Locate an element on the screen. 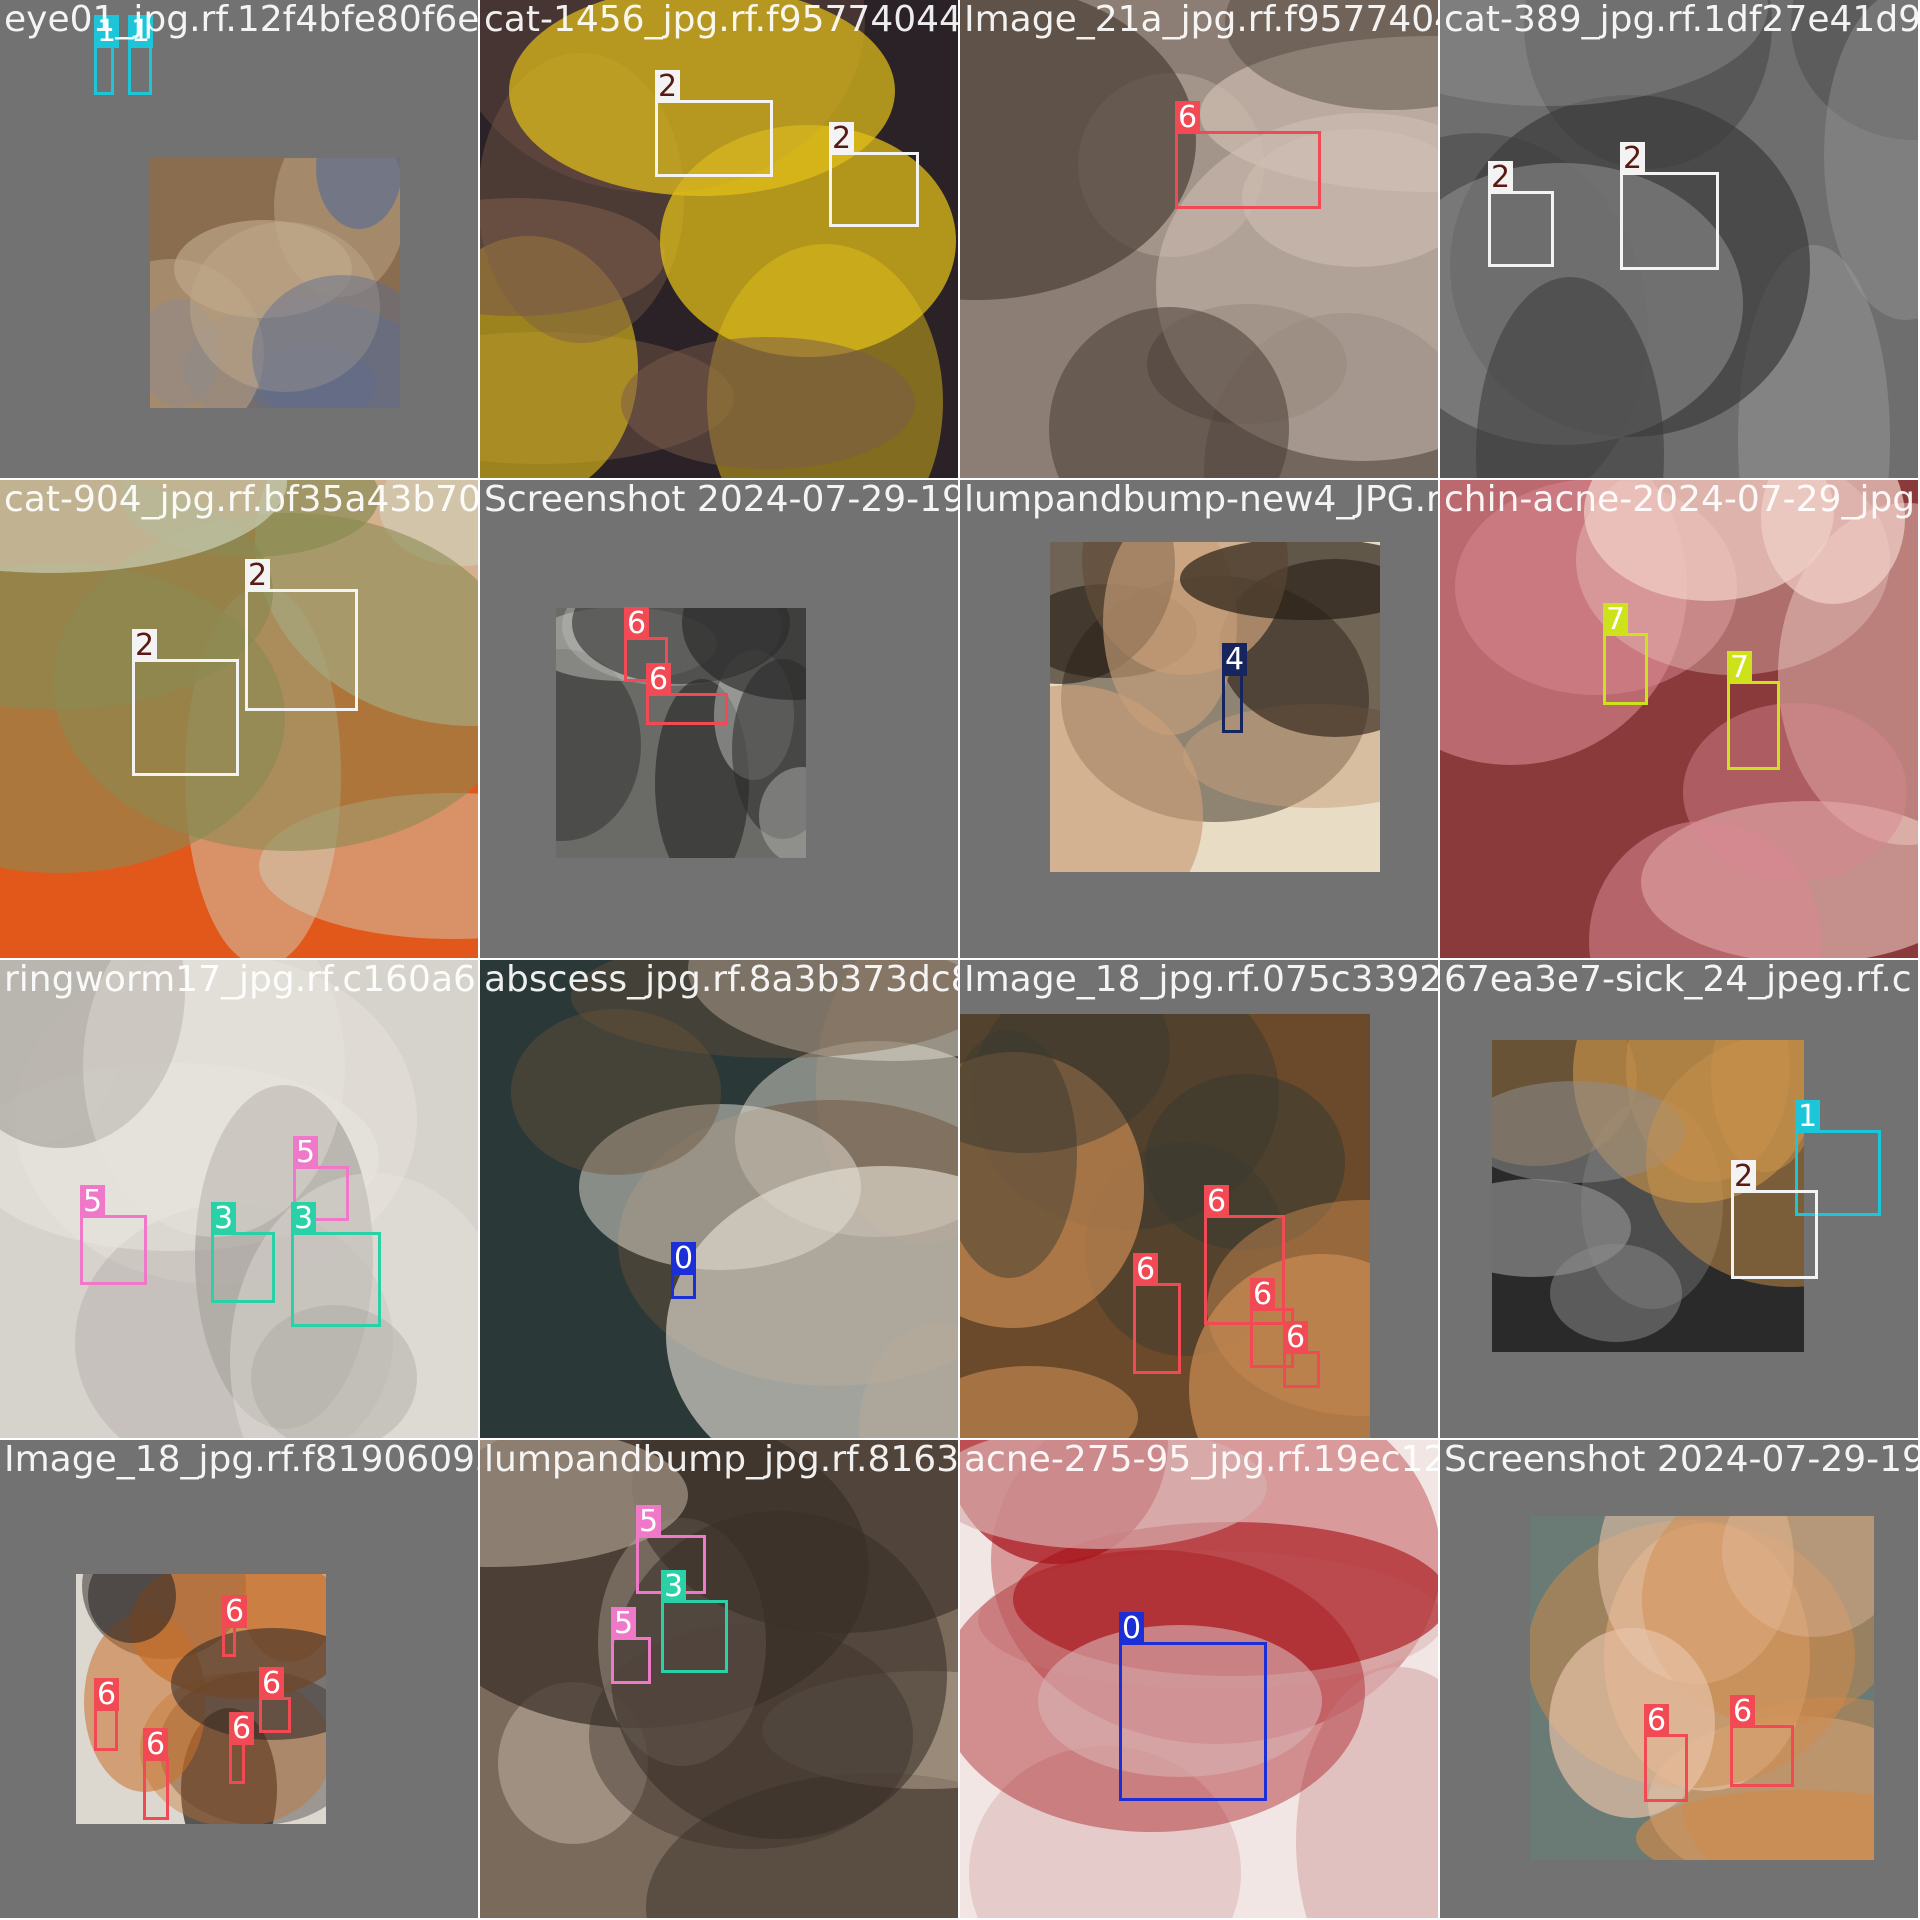  sample-tile: 2 2 cat-389_jpg.rf.1df27e41d956 is located at coordinates (1679, 239).